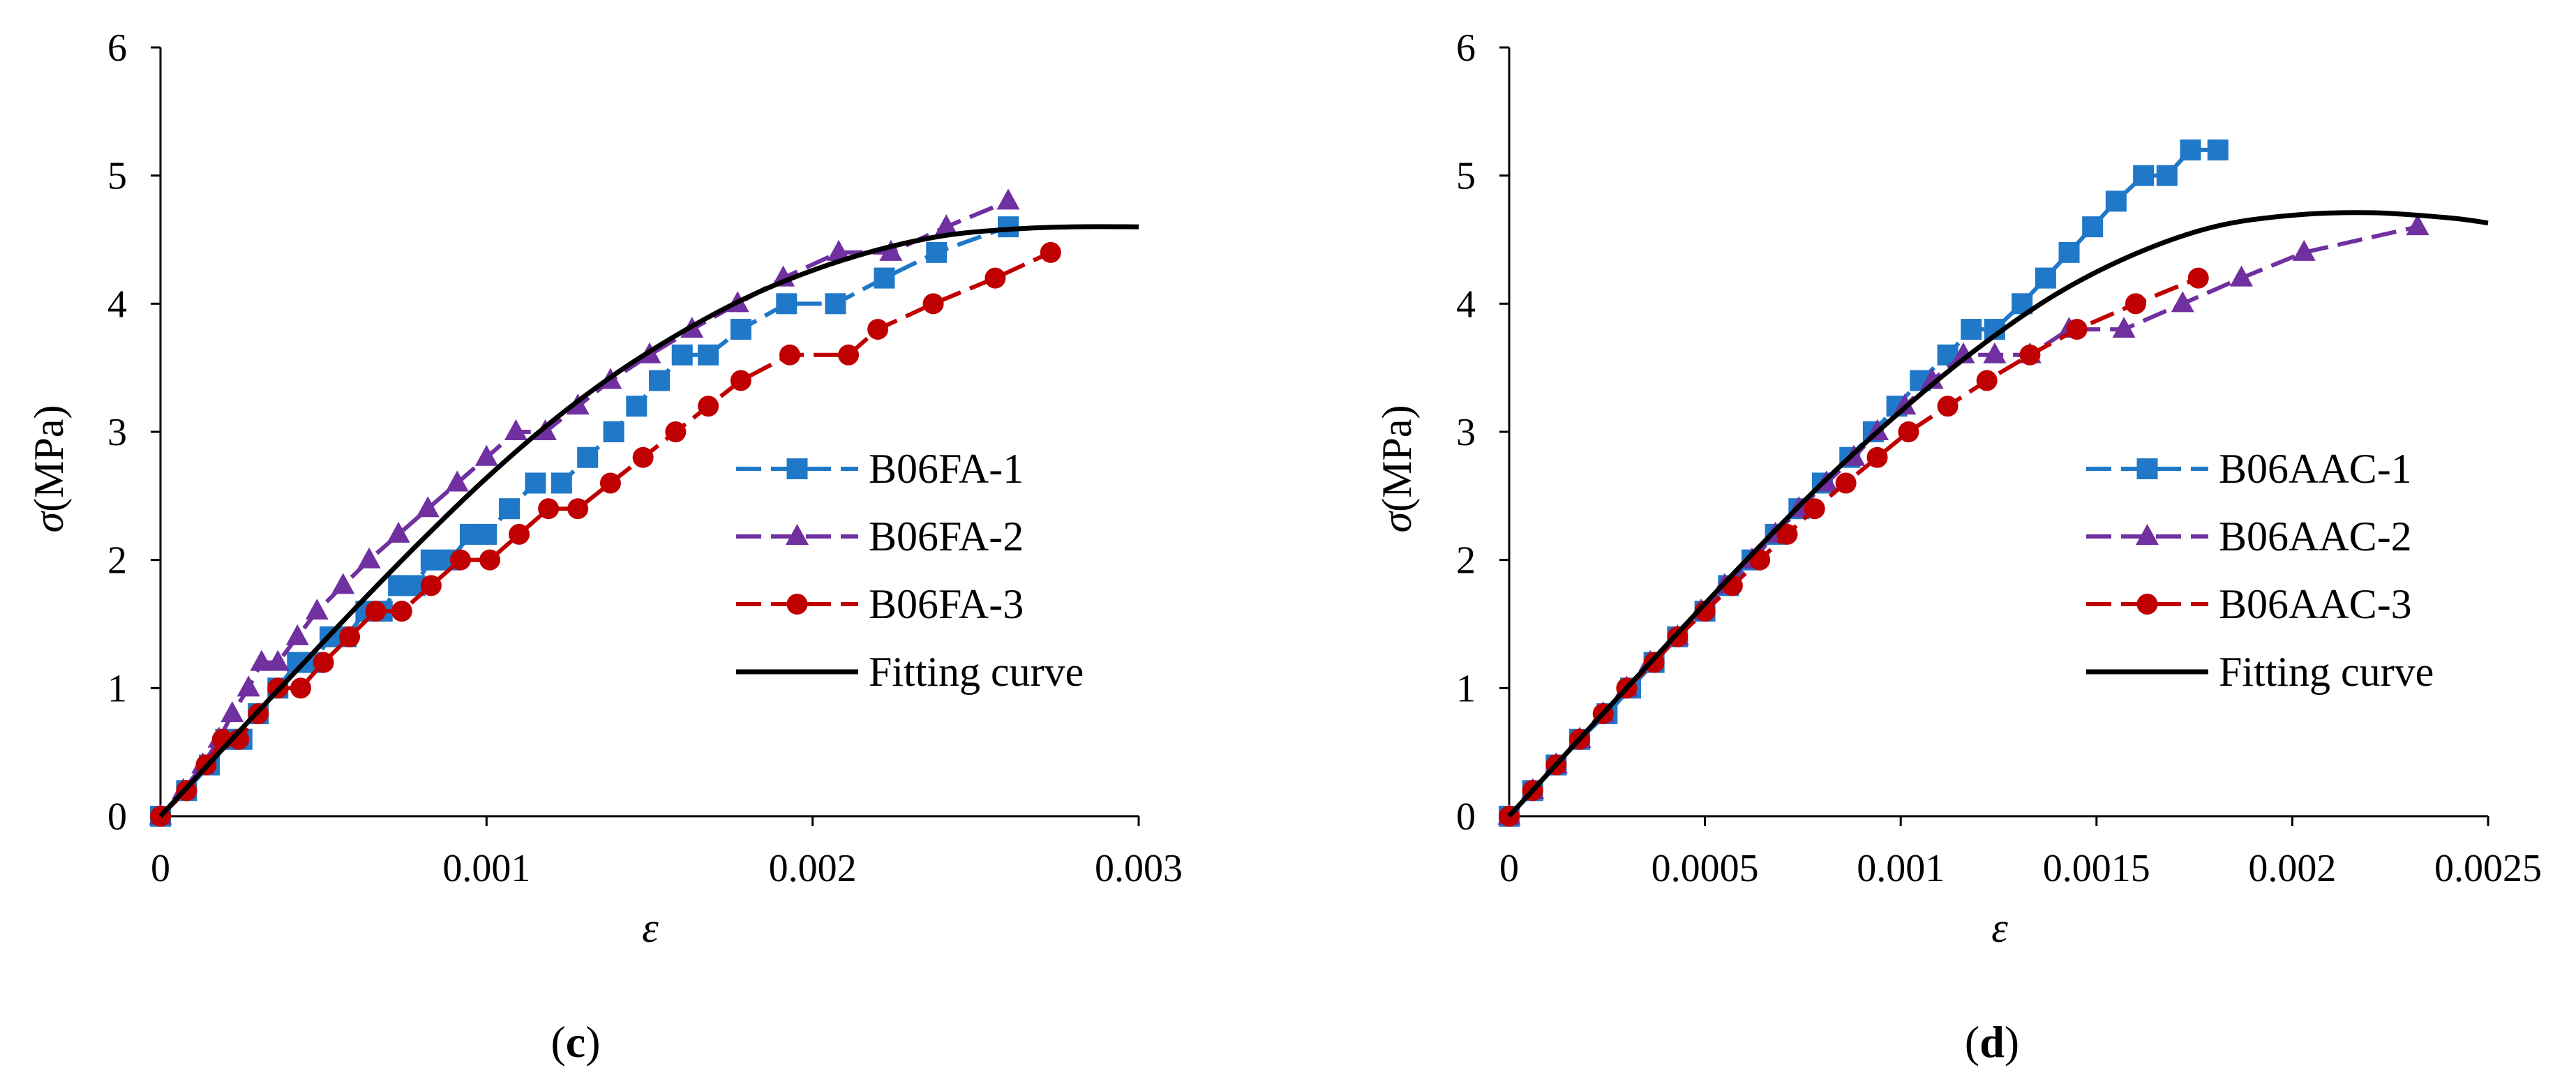 The height and width of the screenshot is (1082, 2576). What do you see at coordinates (2315, 469) in the screenshot?
I see `legend-label-b06aac-1: B06AAC-1` at bounding box center [2315, 469].